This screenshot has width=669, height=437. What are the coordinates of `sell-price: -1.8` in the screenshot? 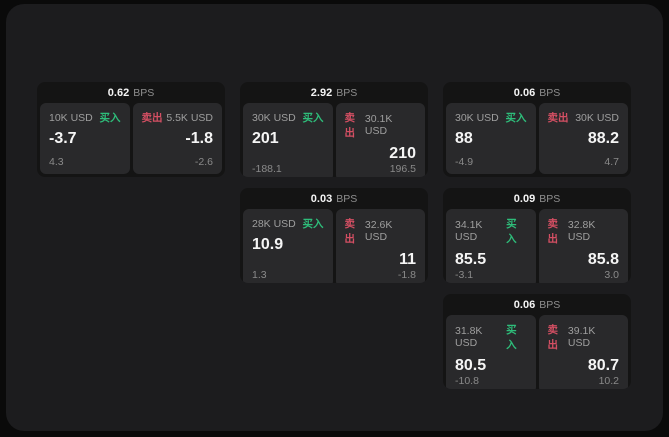 It's located at (199, 138).